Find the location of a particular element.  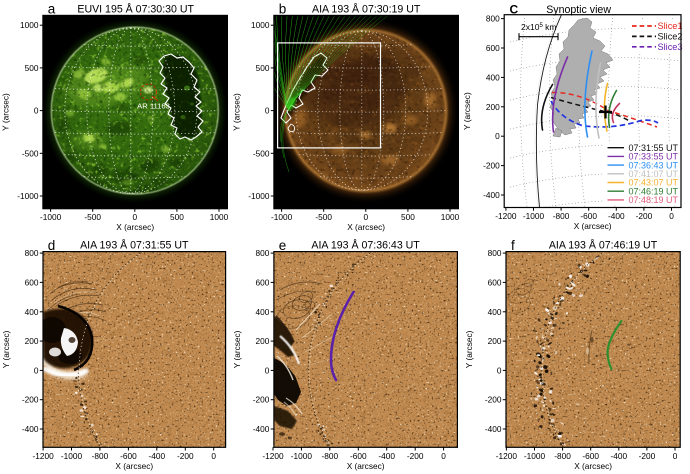

svg-text: 07:36:43 UT is located at coordinates (654, 165).